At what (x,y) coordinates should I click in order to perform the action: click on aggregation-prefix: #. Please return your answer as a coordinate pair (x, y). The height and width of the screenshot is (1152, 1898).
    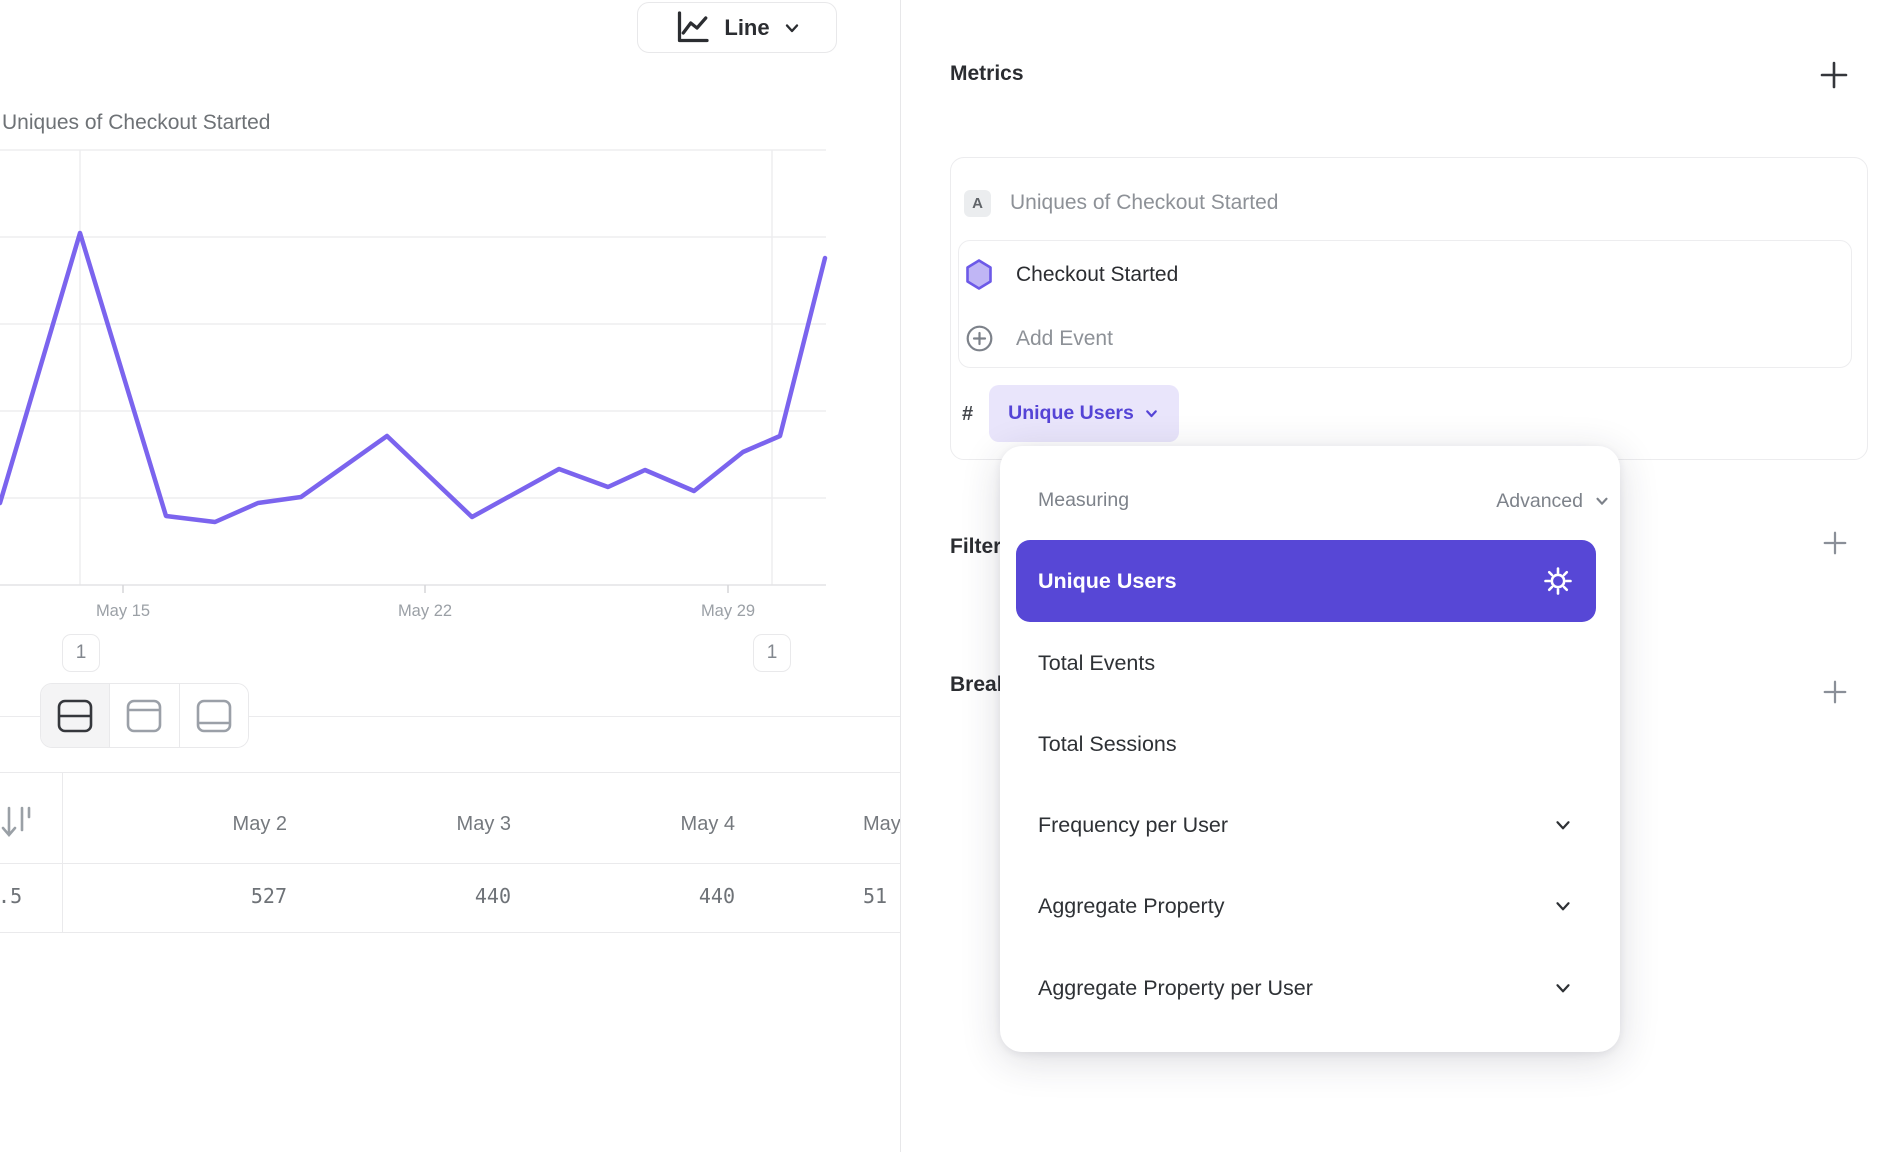
    Looking at the image, I should click on (968, 414).